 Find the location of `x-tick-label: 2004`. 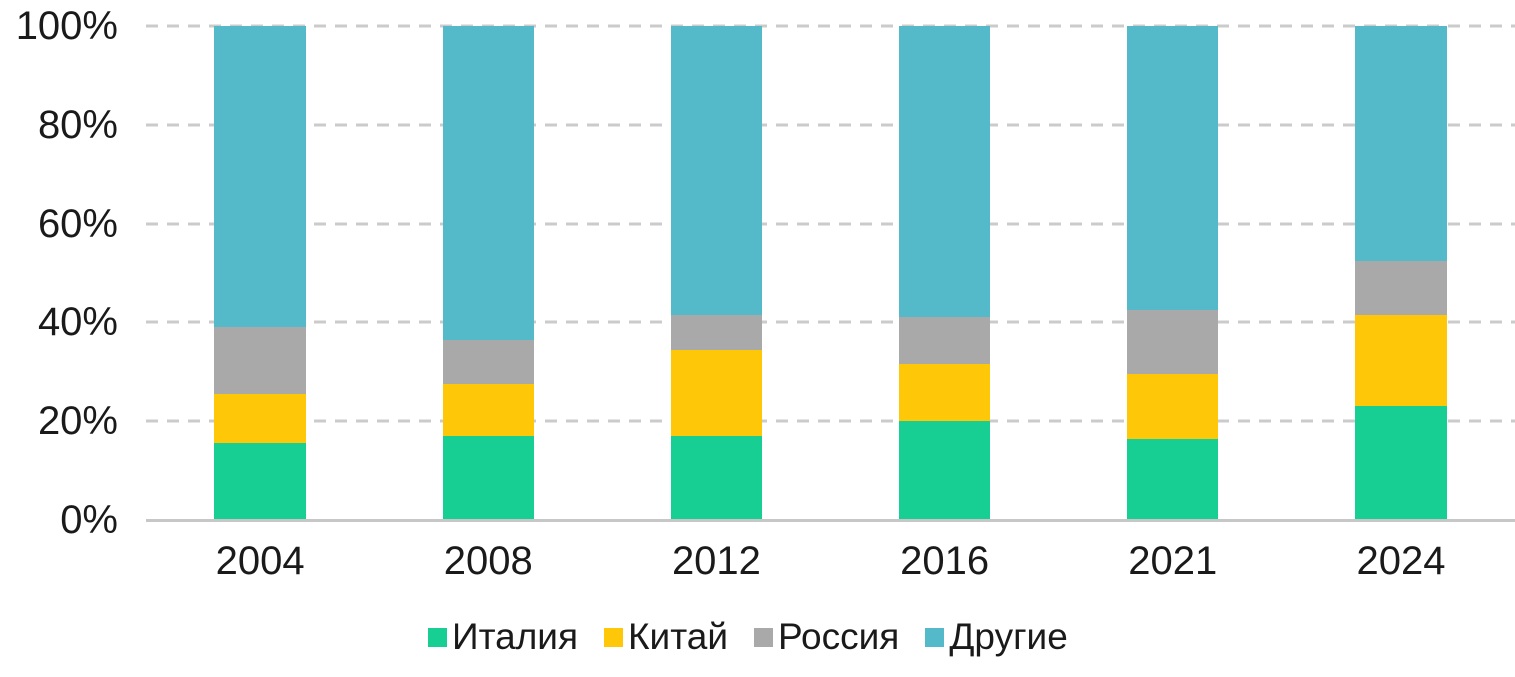

x-tick-label: 2004 is located at coordinates (260, 561).